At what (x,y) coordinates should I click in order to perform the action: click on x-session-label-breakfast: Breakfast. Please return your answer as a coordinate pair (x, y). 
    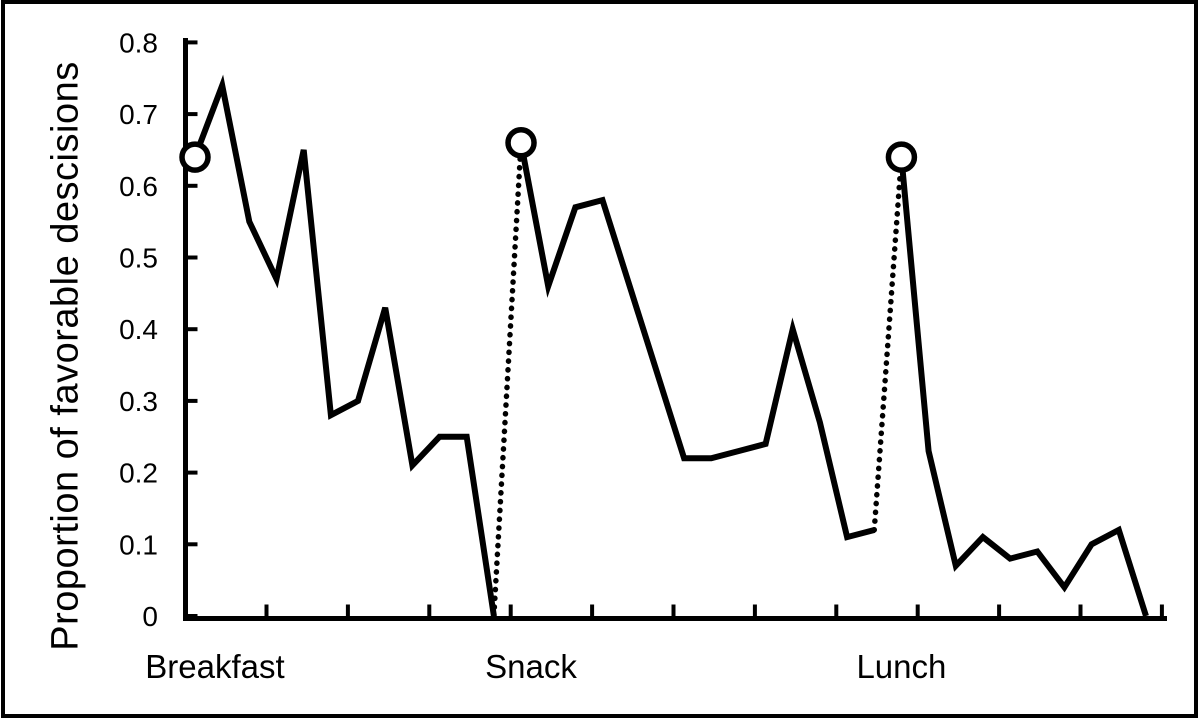
    Looking at the image, I should click on (214, 666).